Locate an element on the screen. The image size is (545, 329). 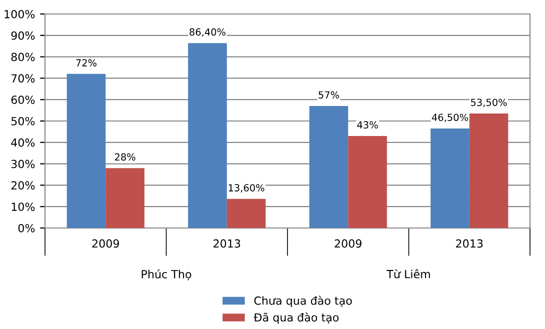
y-tick-label: 100% is located at coordinates (19, 14).